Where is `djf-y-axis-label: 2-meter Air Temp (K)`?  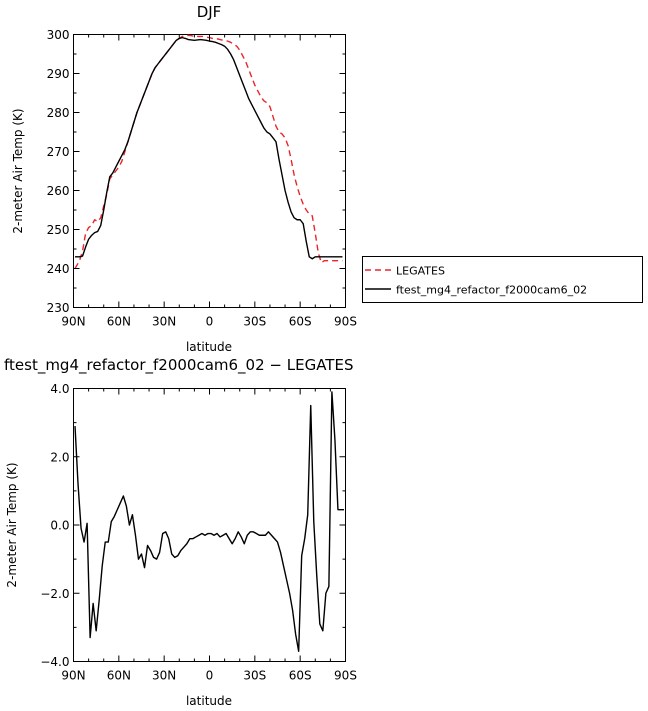 djf-y-axis-label: 2-meter Air Temp (K) is located at coordinates (18, 170).